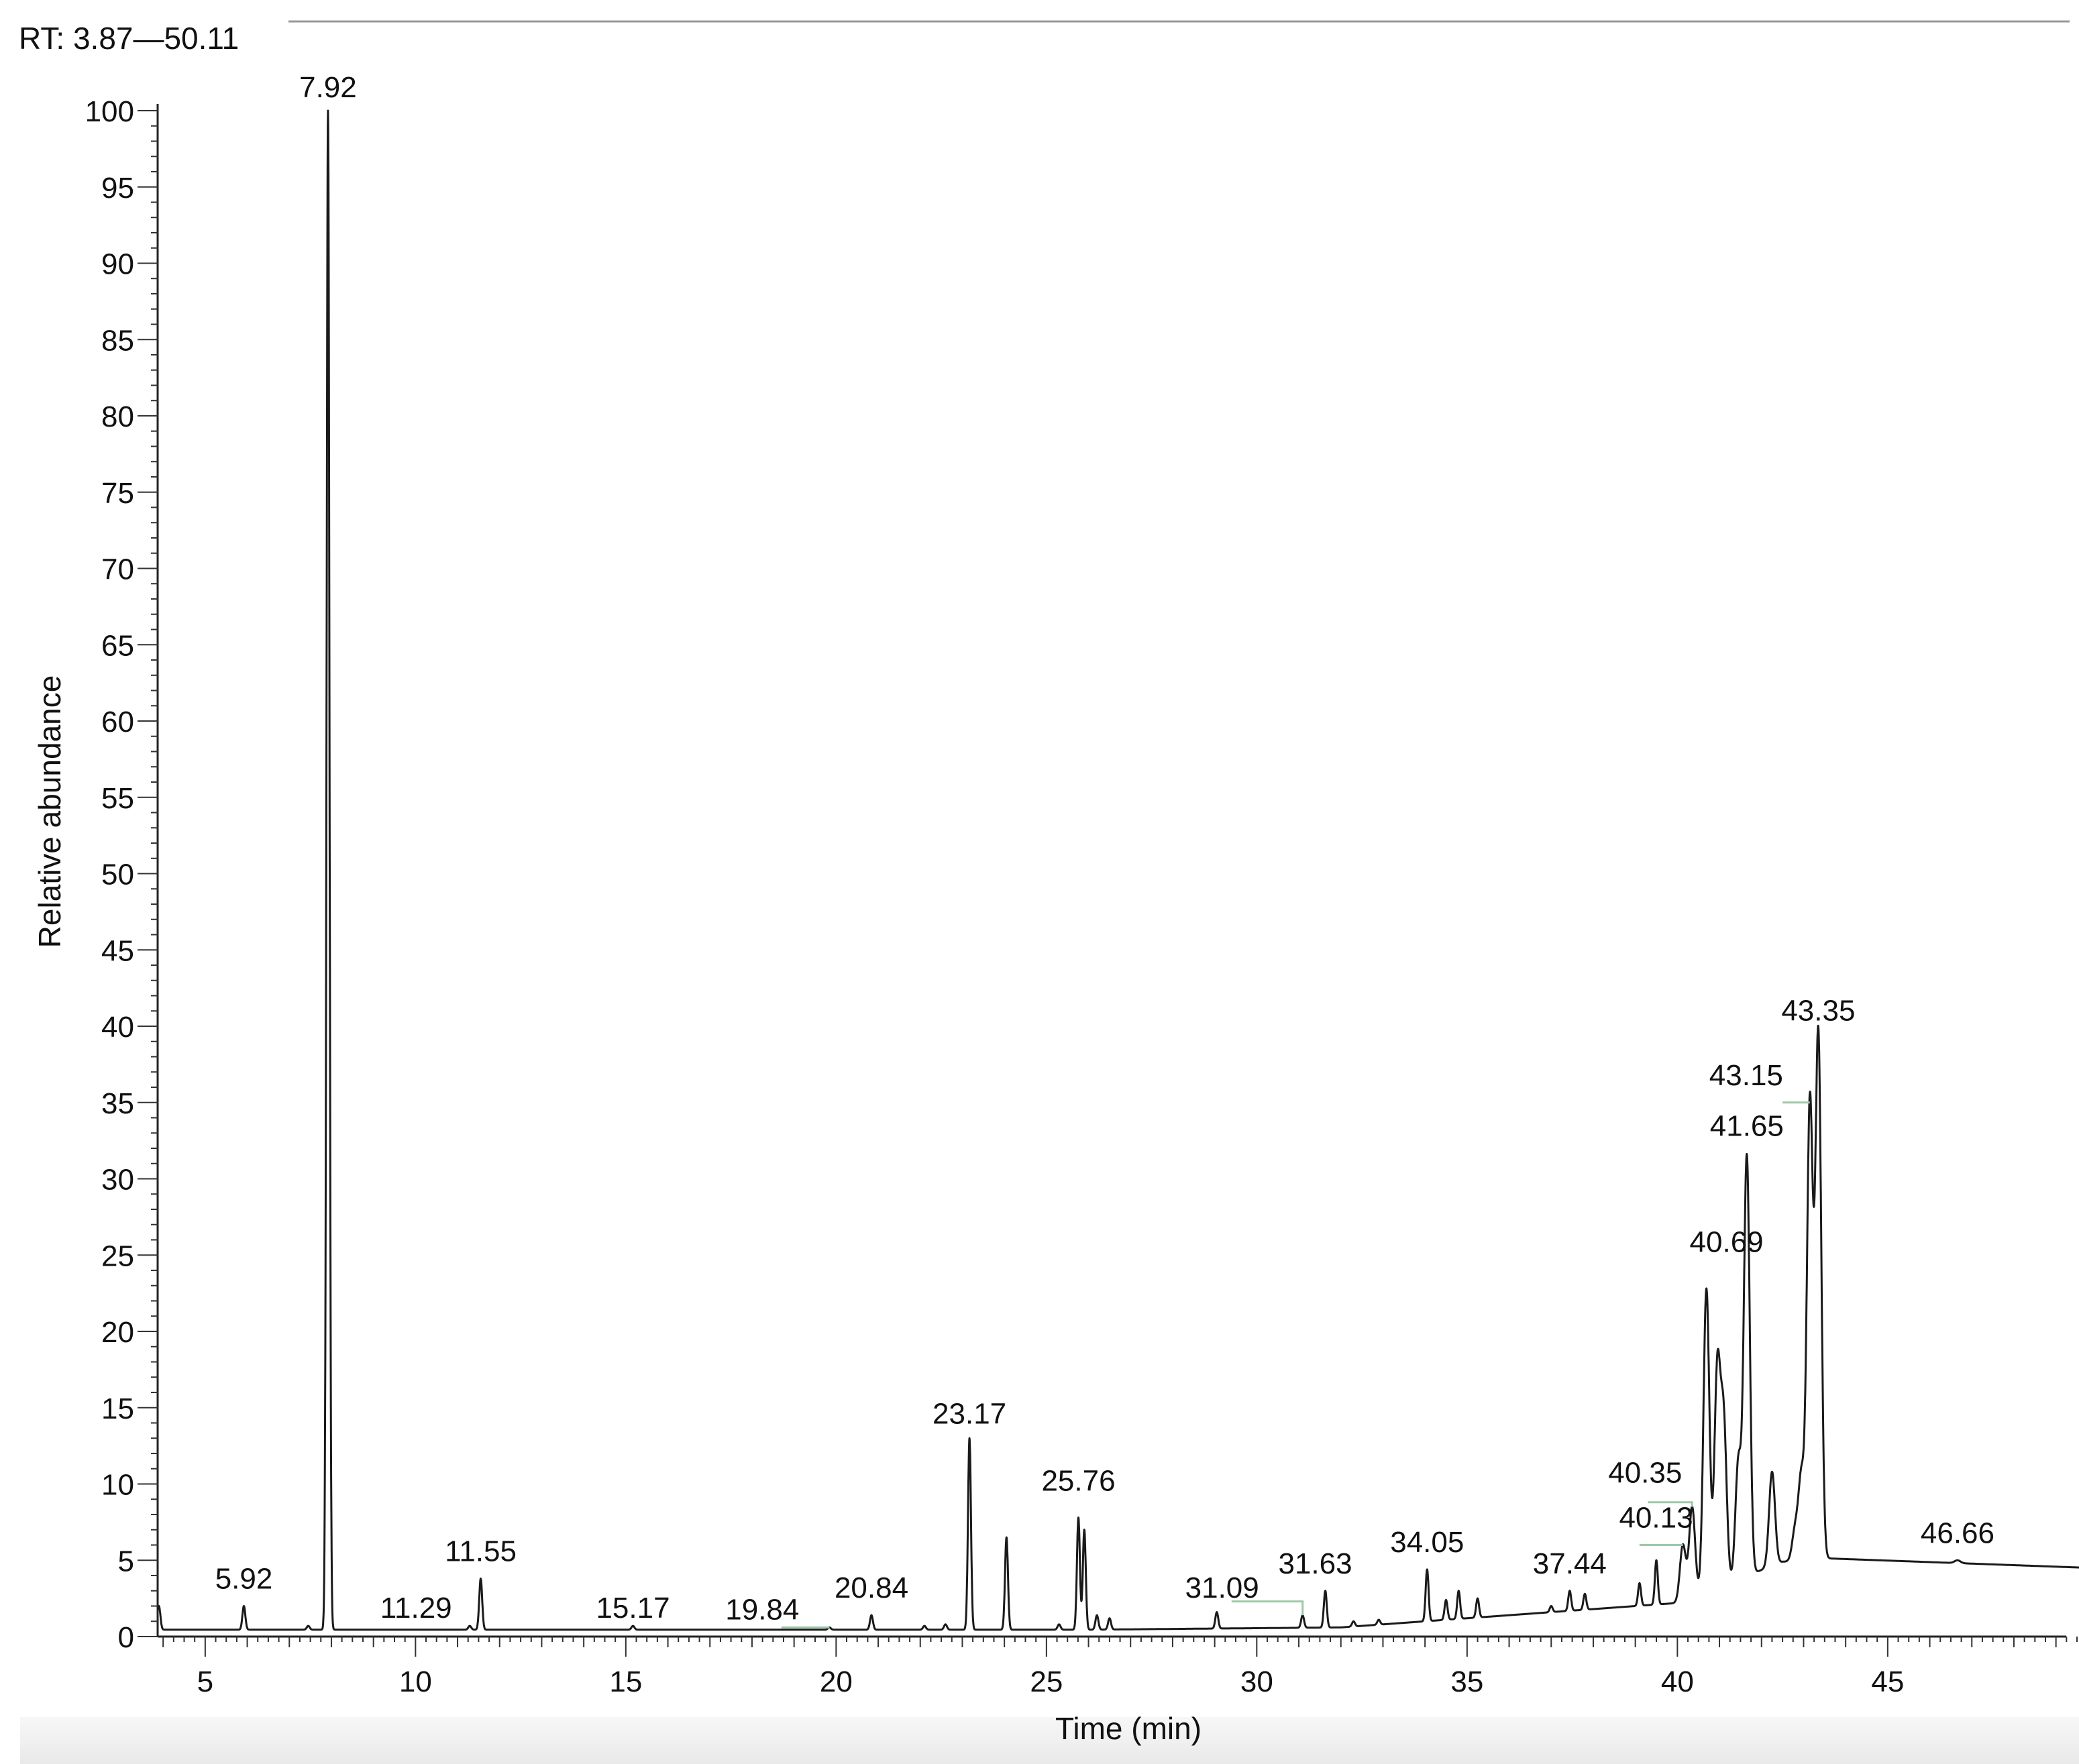  I want to click on peak-label: 11.29, so click(416, 1608).